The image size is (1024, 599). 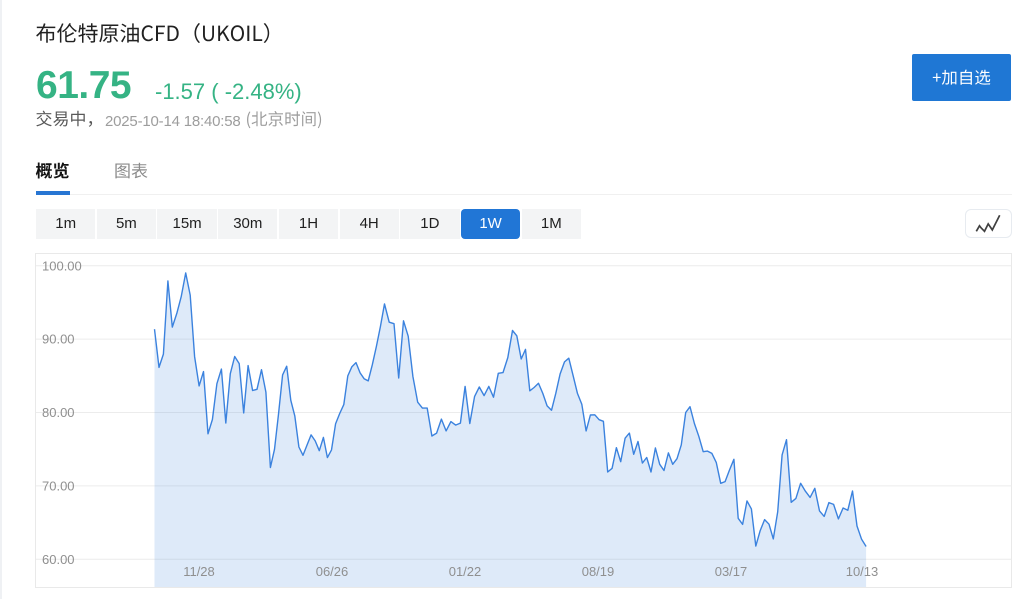 What do you see at coordinates (862, 571) in the screenshot?
I see `svg-text: 10/13` at bounding box center [862, 571].